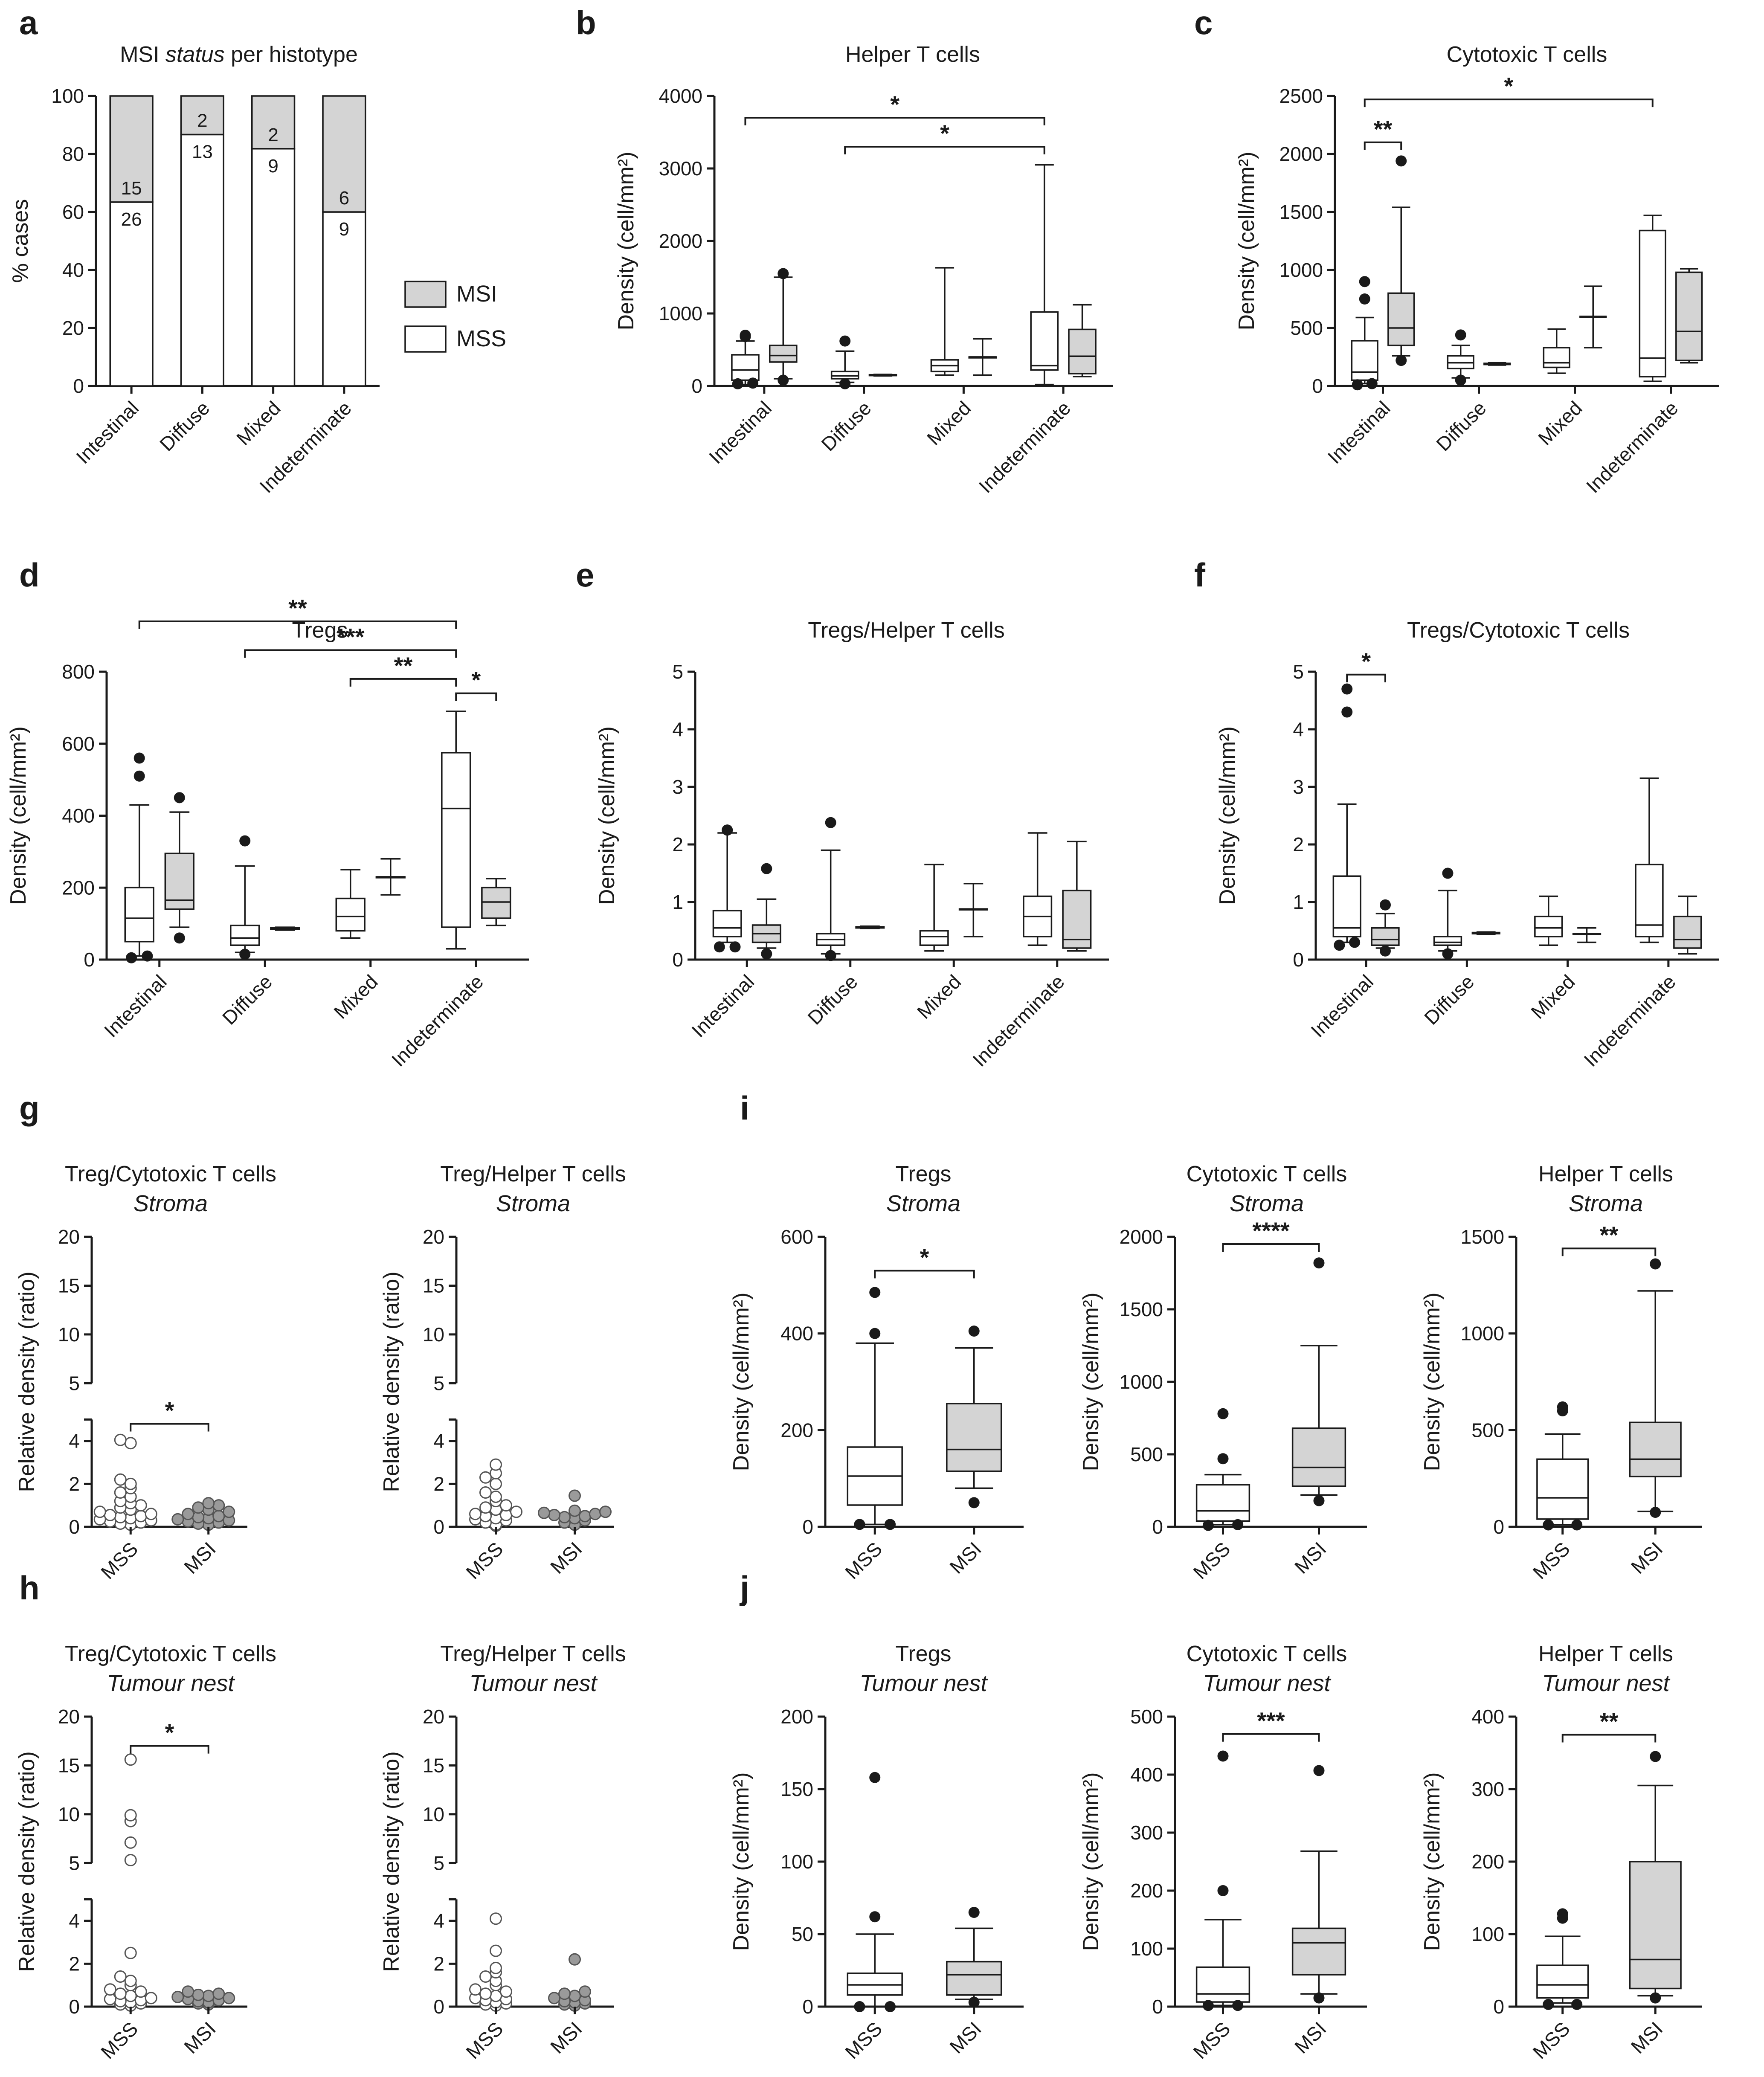  What do you see at coordinates (1606, 1683) in the screenshot?
I see `chart-subtitle-j3: Tumour nest` at bounding box center [1606, 1683].